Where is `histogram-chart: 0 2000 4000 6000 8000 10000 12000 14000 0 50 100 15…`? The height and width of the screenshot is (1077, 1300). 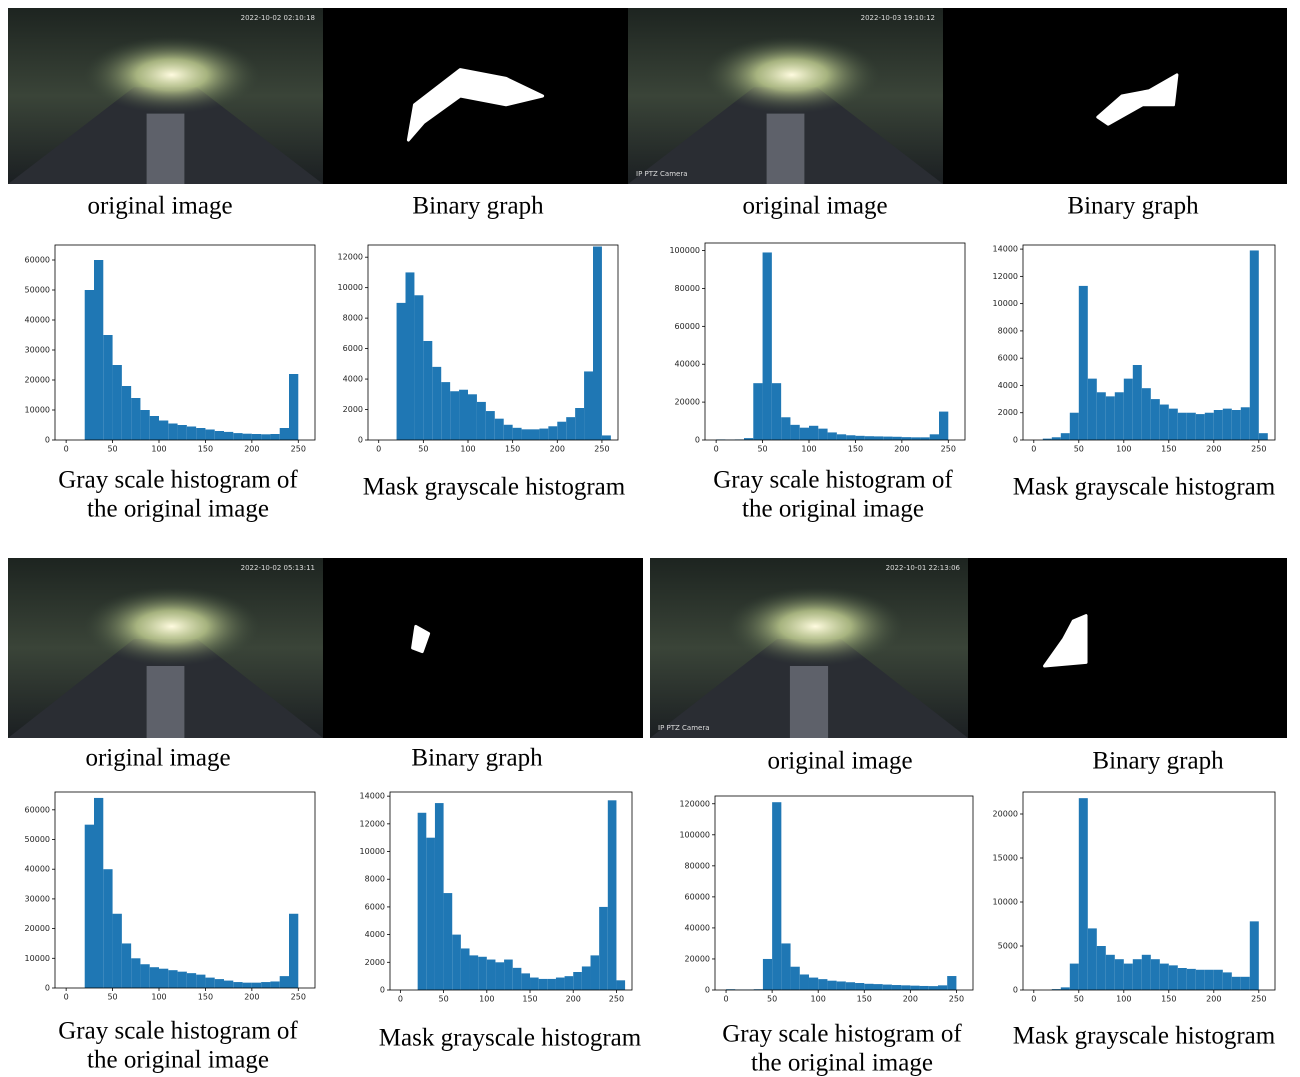
histogram-chart: 0 2000 4000 6000 8000 10000 12000 14000 0 50 100 15… is located at coordinates (1134, 349).